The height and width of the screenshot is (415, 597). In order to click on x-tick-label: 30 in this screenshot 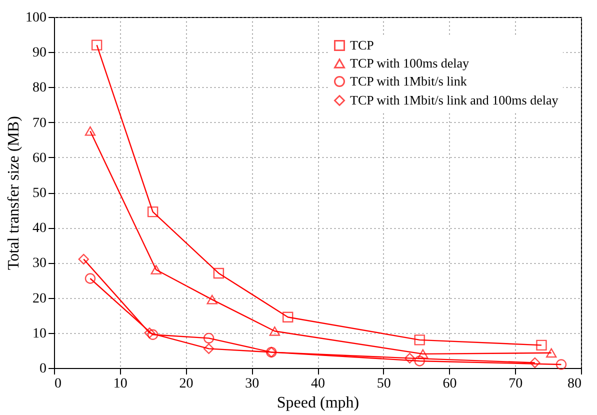, I will do `click(252, 384)`.